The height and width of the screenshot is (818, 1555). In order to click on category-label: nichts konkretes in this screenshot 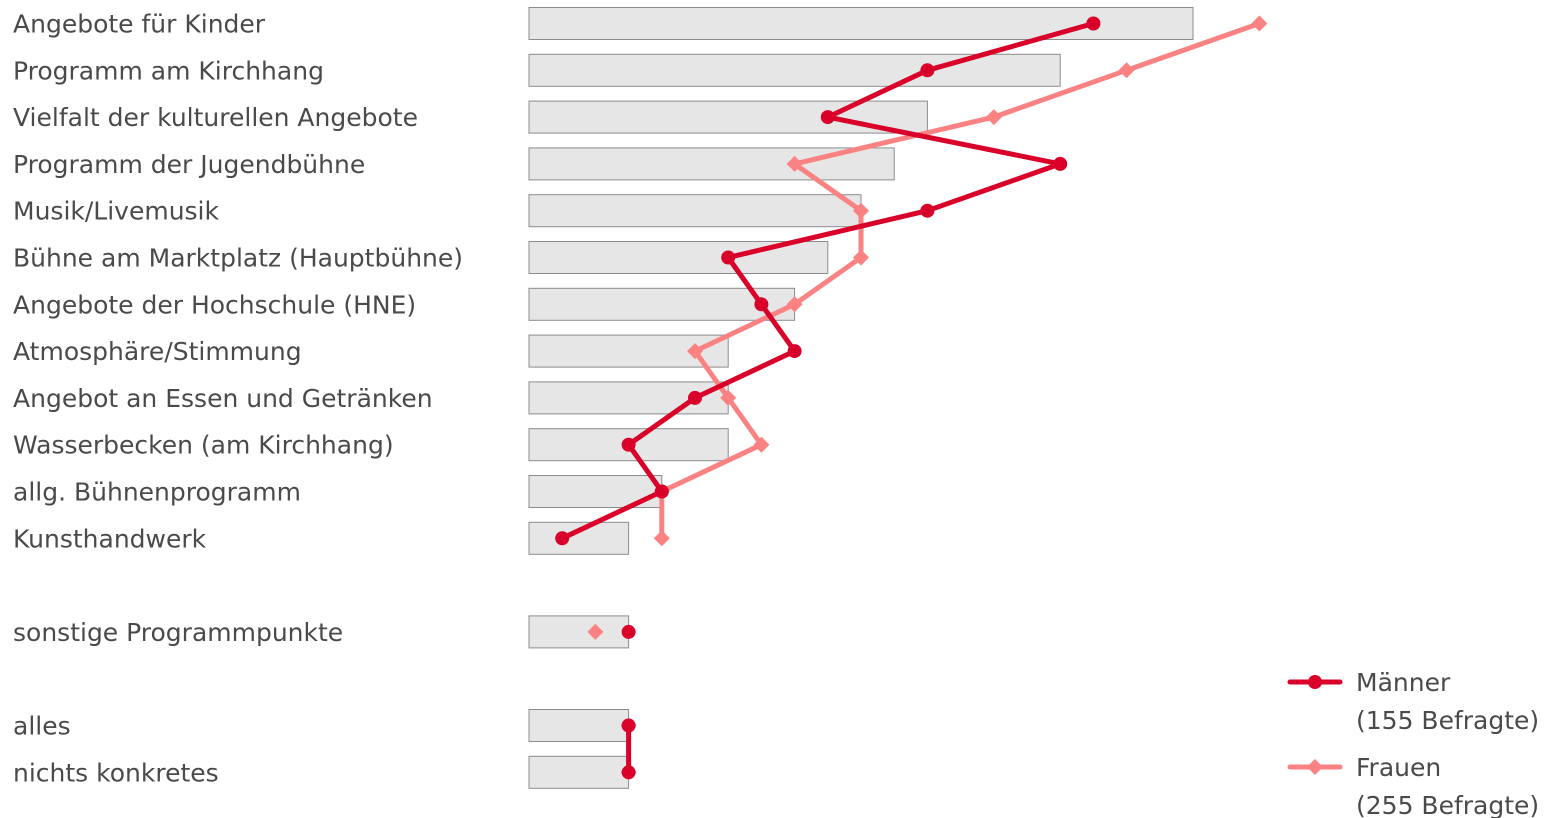, I will do `click(116, 772)`.